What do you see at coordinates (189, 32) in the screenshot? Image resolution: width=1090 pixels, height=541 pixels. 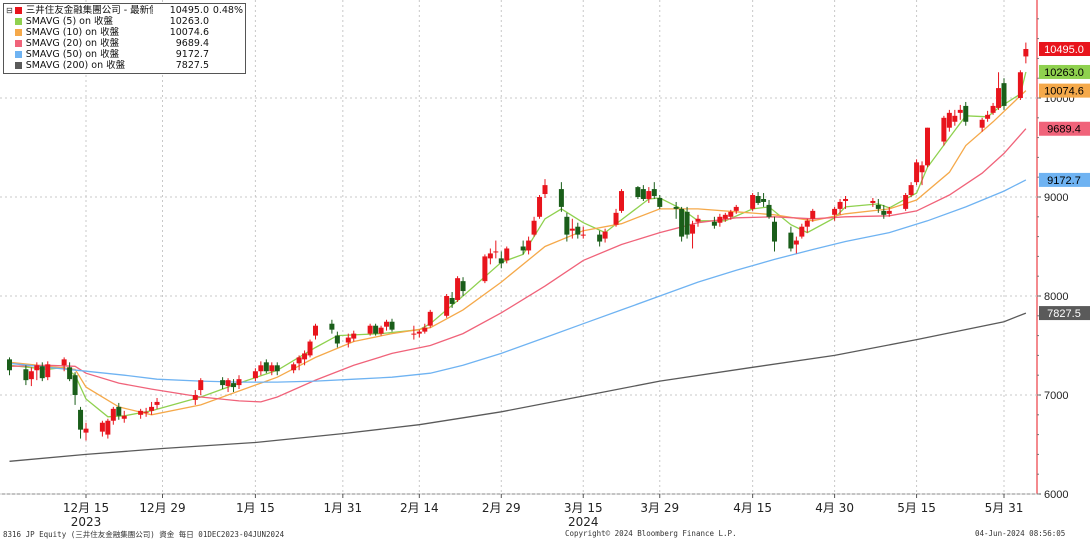 I see `legend-value: 10074.6` at bounding box center [189, 32].